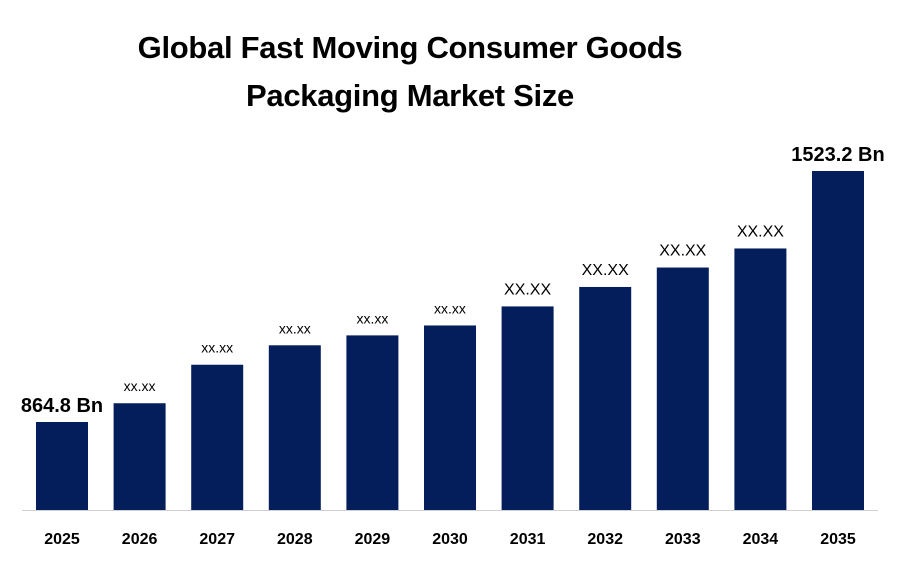  I want to click on bar-2025, so click(62, 466).